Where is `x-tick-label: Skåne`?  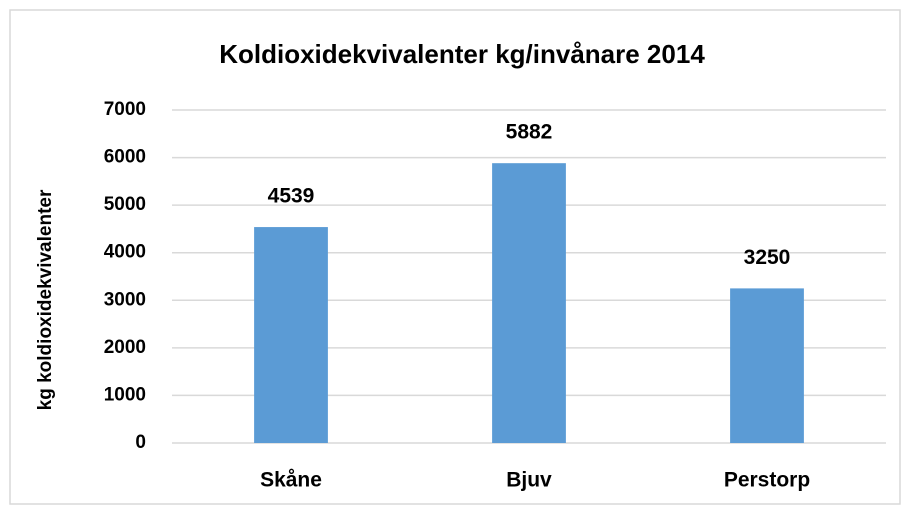 x-tick-label: Skåne is located at coordinates (291, 480).